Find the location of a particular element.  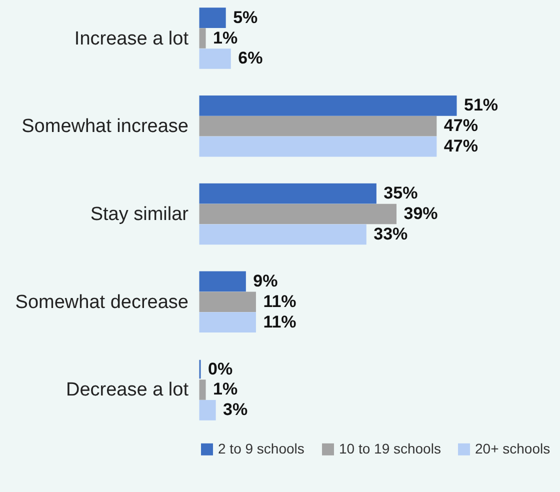

y-tick-label: Somewhat increase is located at coordinates (105, 127).